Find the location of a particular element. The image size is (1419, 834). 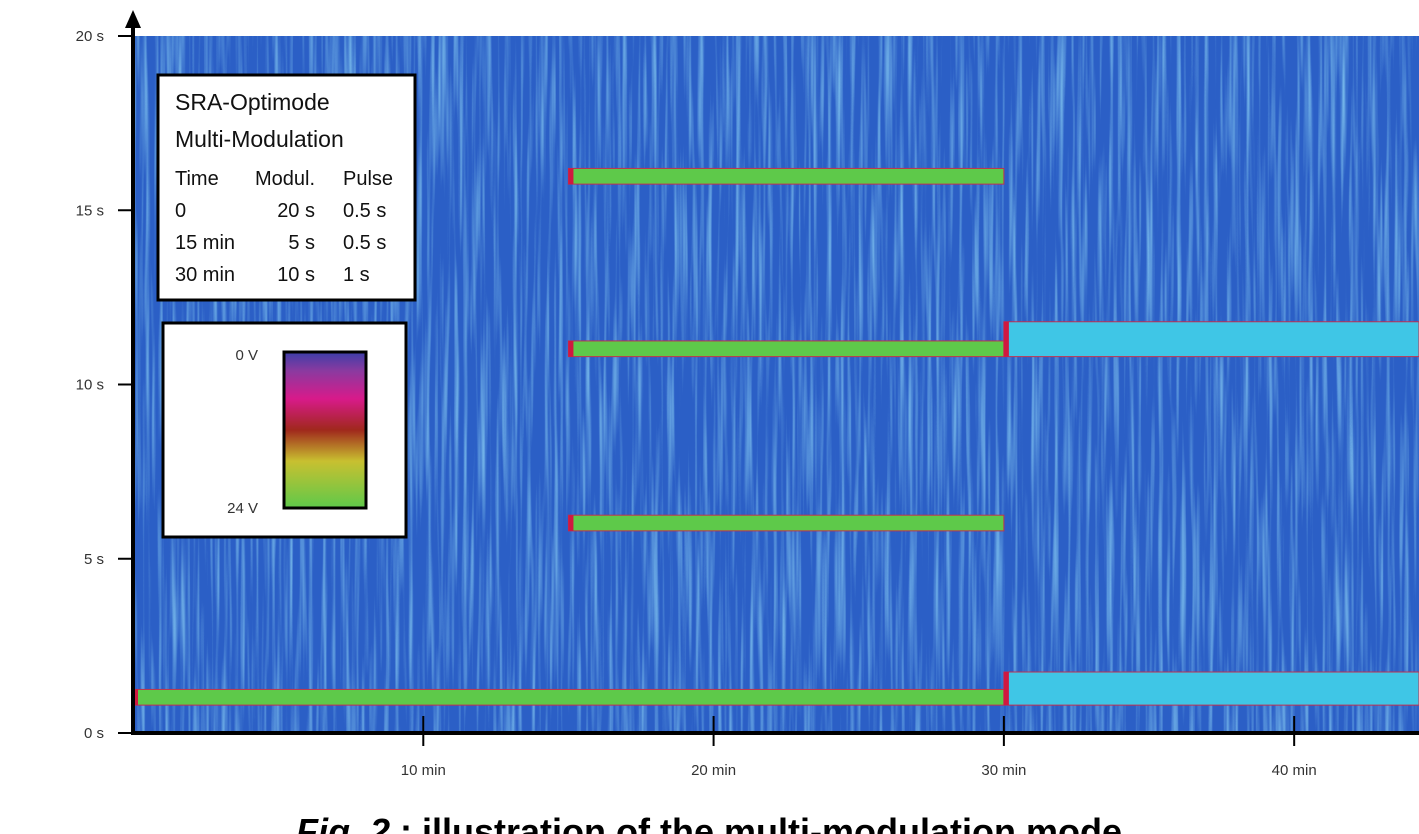

color-scale-min: 0 V is located at coordinates (246, 355).